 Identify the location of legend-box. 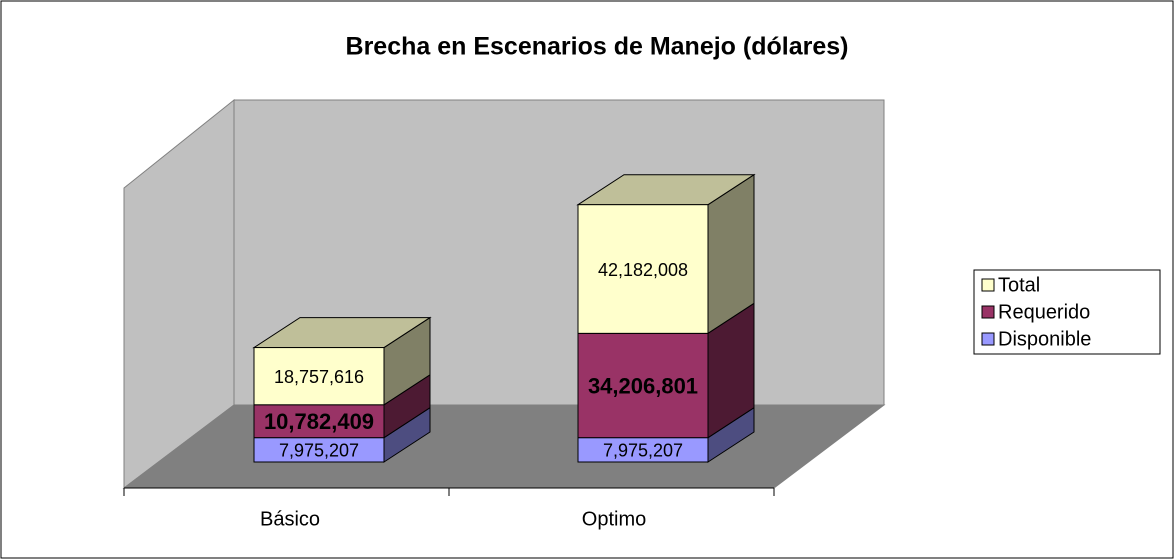
(1067, 312).